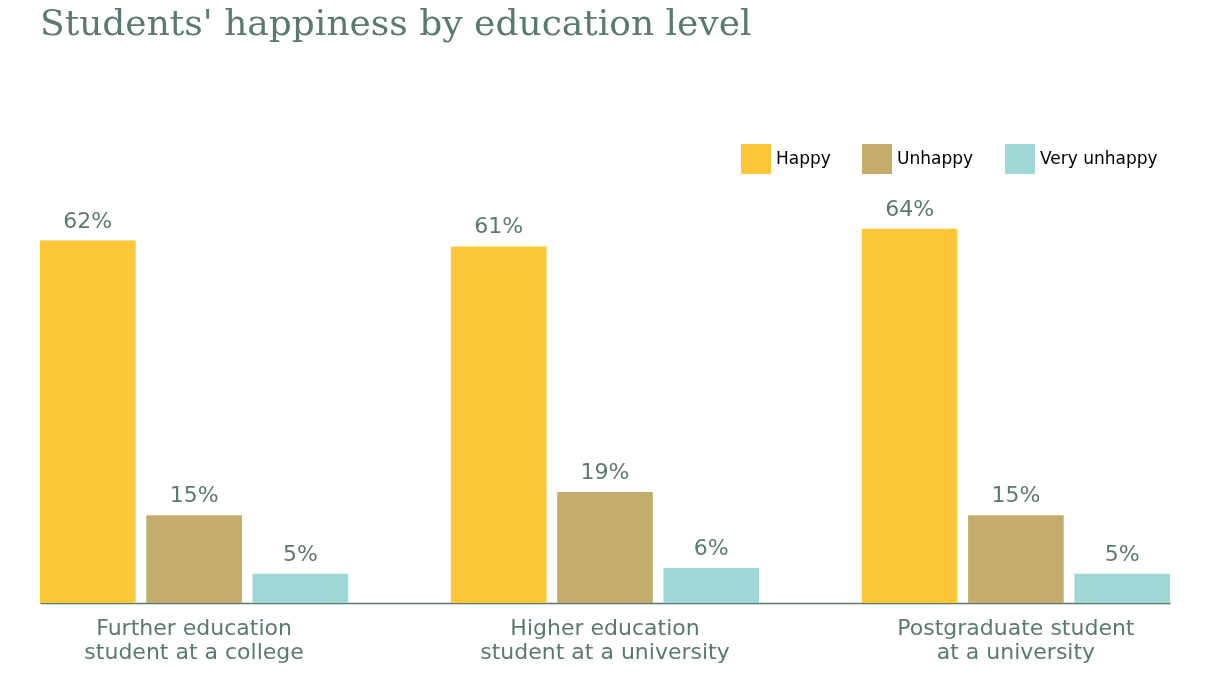 The image size is (1209, 692). What do you see at coordinates (1099, 158) in the screenshot?
I see `legend-label: Very unhappy` at bounding box center [1099, 158].